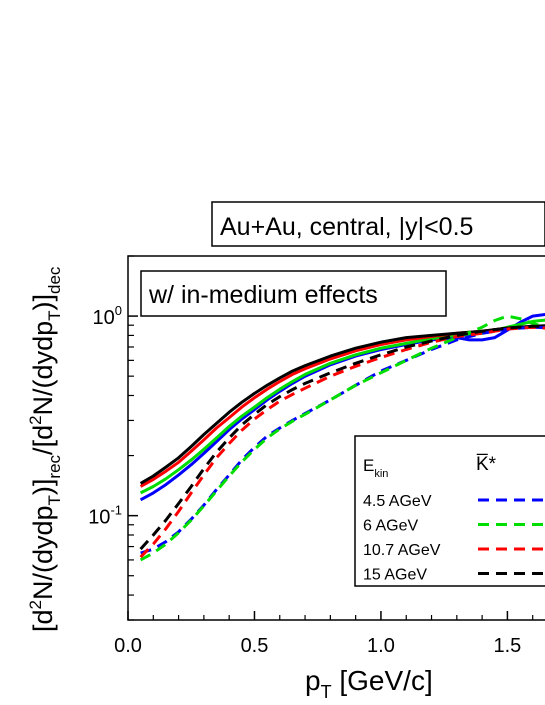 The height and width of the screenshot is (705, 545). Describe the element at coordinates (107, 316) in the screenshot. I see `y-tick-label: 10⁰` at that location.